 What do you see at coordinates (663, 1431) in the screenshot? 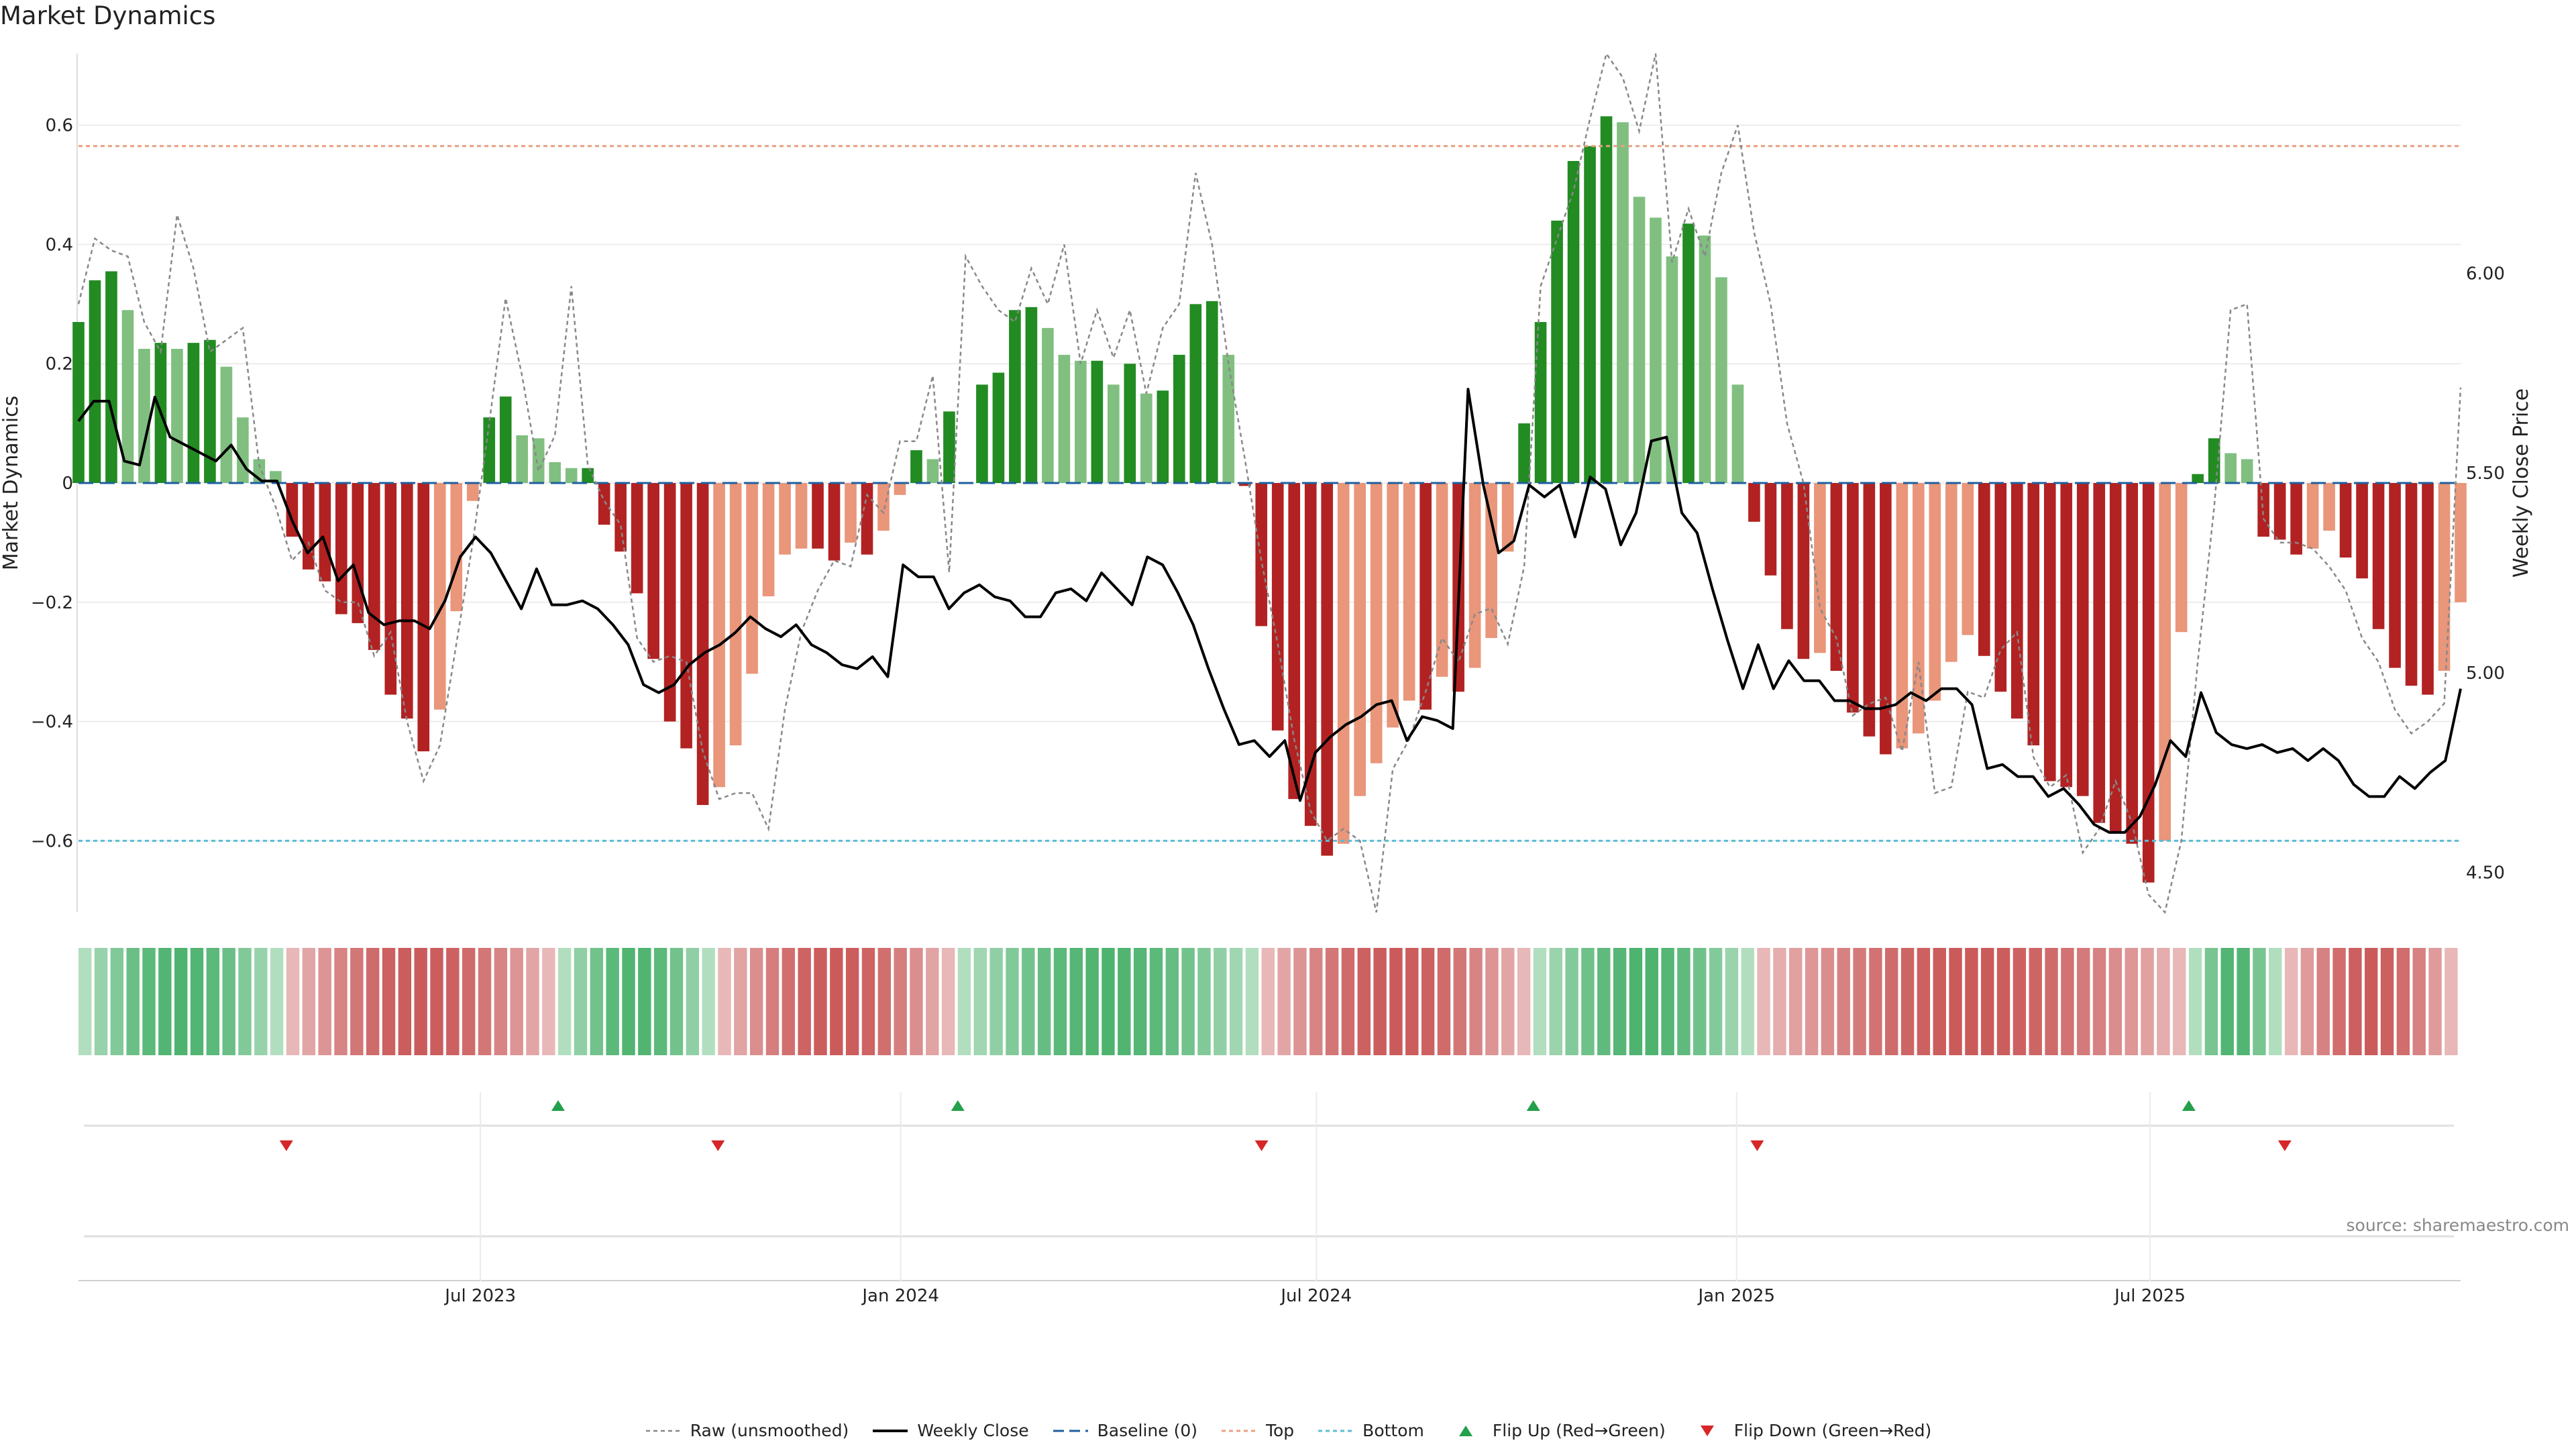
I see `legend-swatch-raw` at bounding box center [663, 1431].